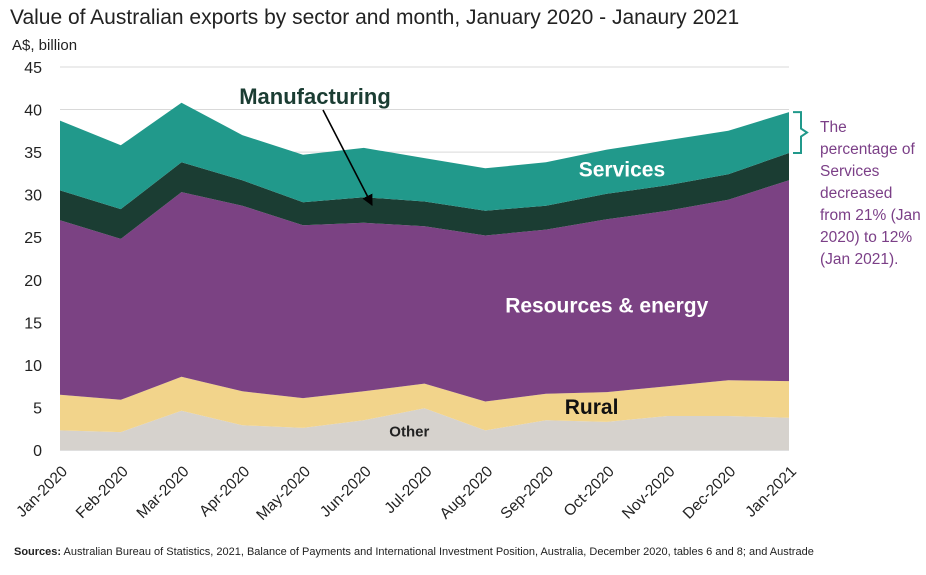 This screenshot has width=926, height=575. What do you see at coordinates (45, 45) in the screenshot?
I see `y-axis-unit-label: A$, billion` at bounding box center [45, 45].